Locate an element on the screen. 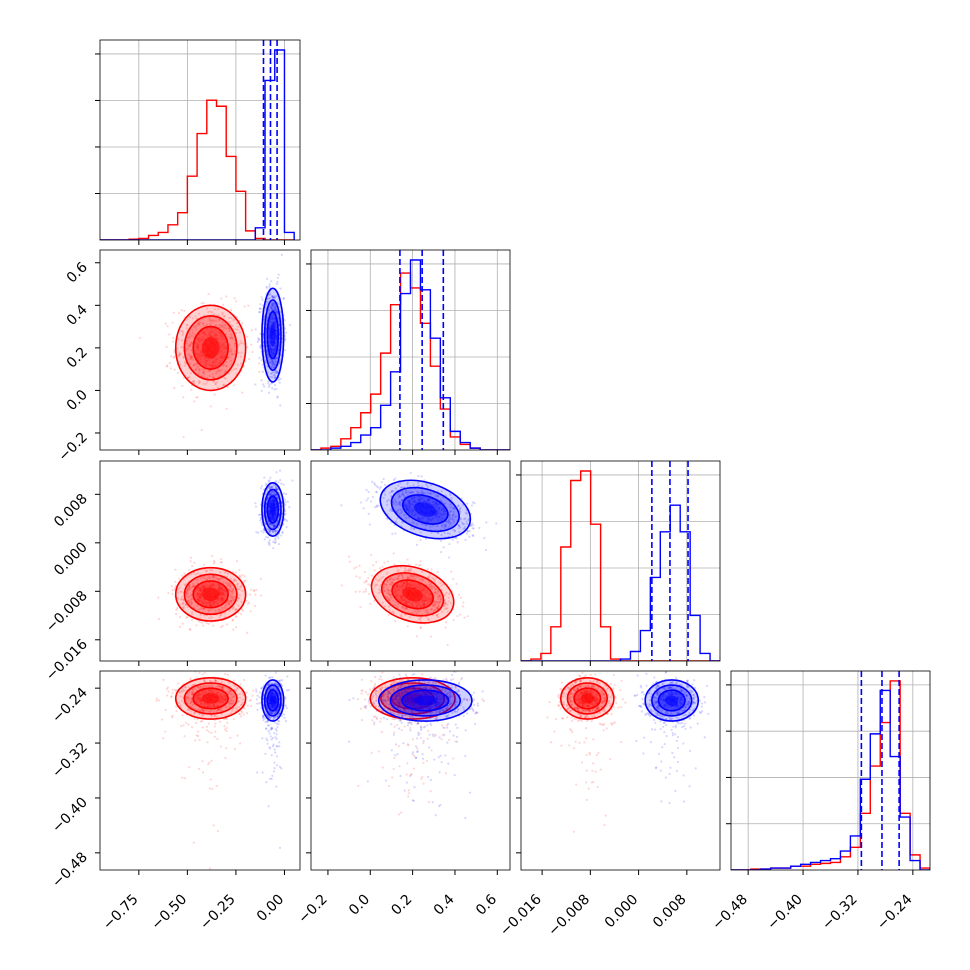 The height and width of the screenshot is (970, 970). density-fill-blue is located at coordinates (425, 509).